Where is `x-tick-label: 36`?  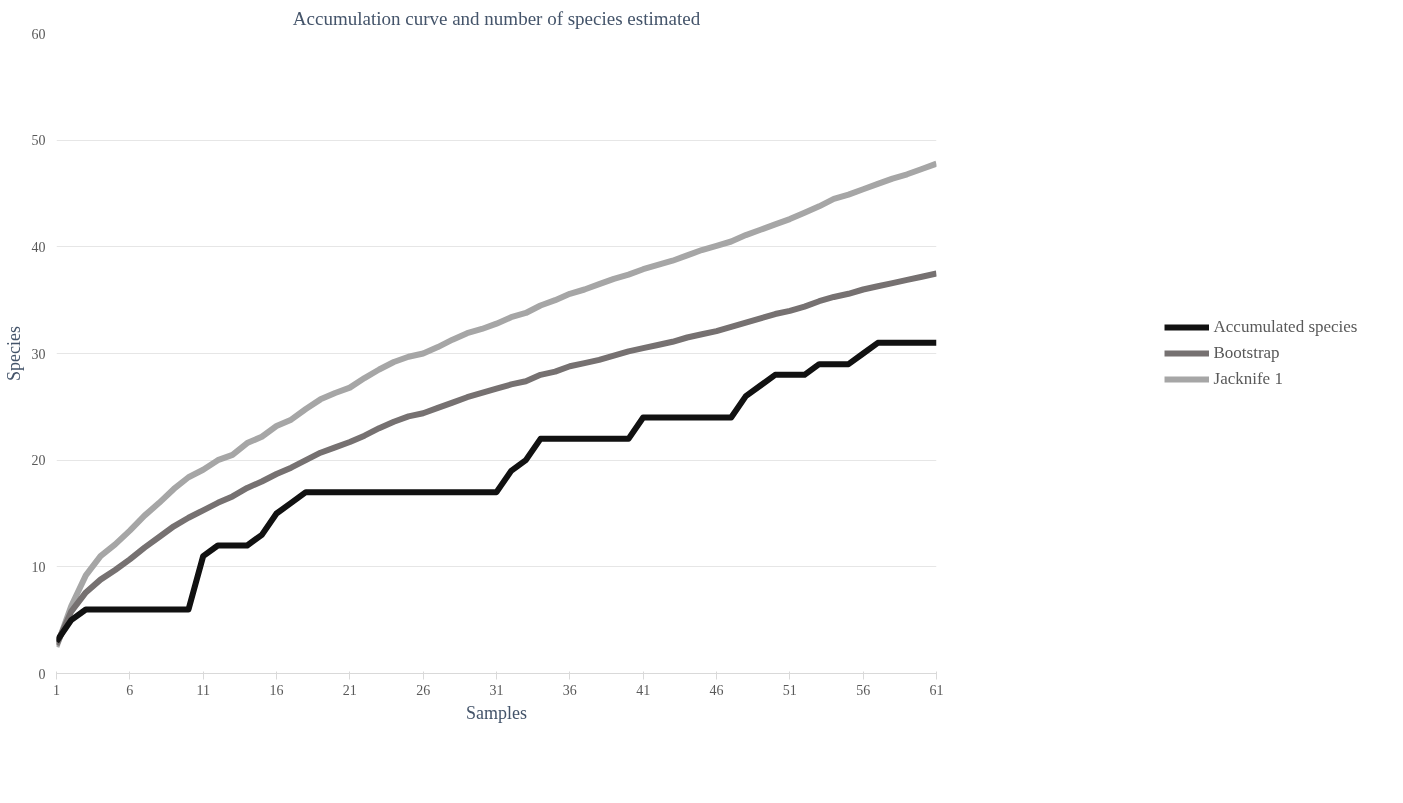
x-tick-label: 36 is located at coordinates (569, 690).